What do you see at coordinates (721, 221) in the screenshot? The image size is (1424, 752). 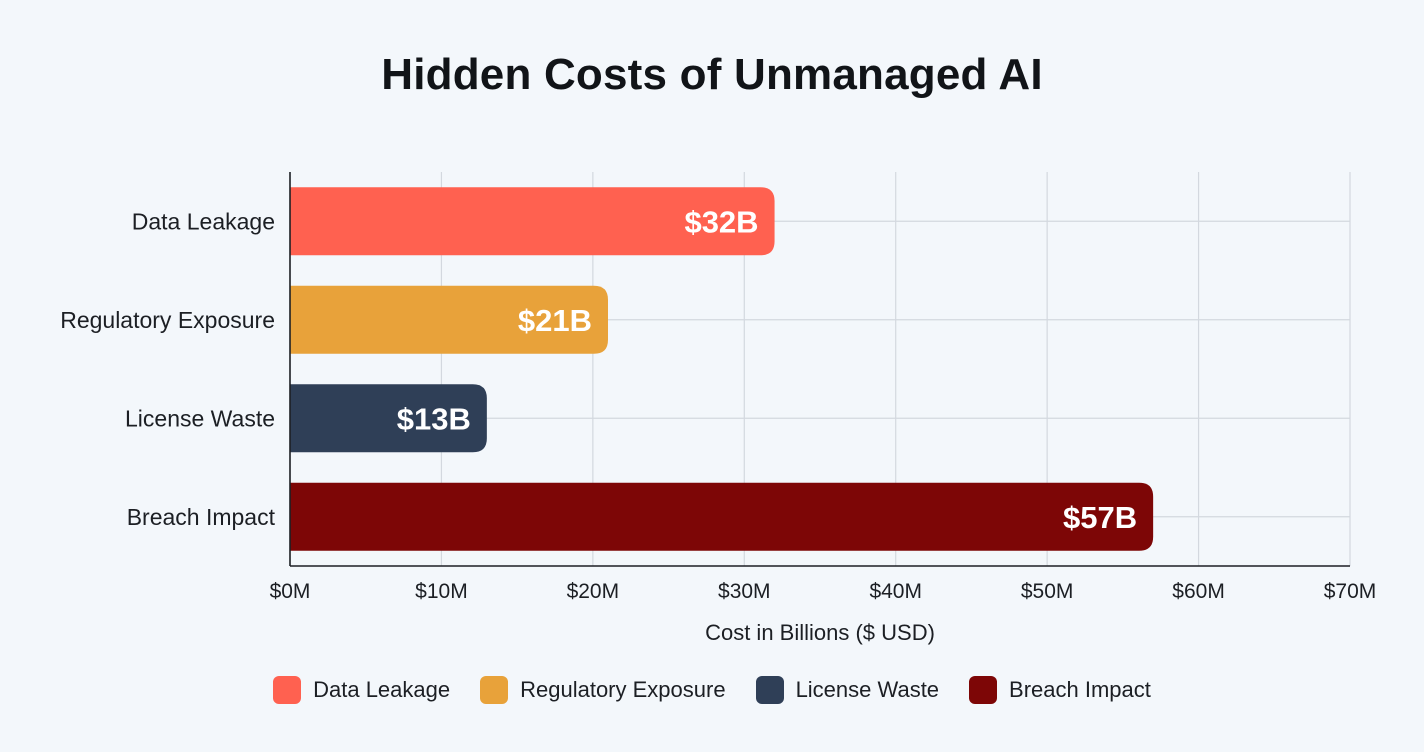 I see `bar-value-label: $32B` at bounding box center [721, 221].